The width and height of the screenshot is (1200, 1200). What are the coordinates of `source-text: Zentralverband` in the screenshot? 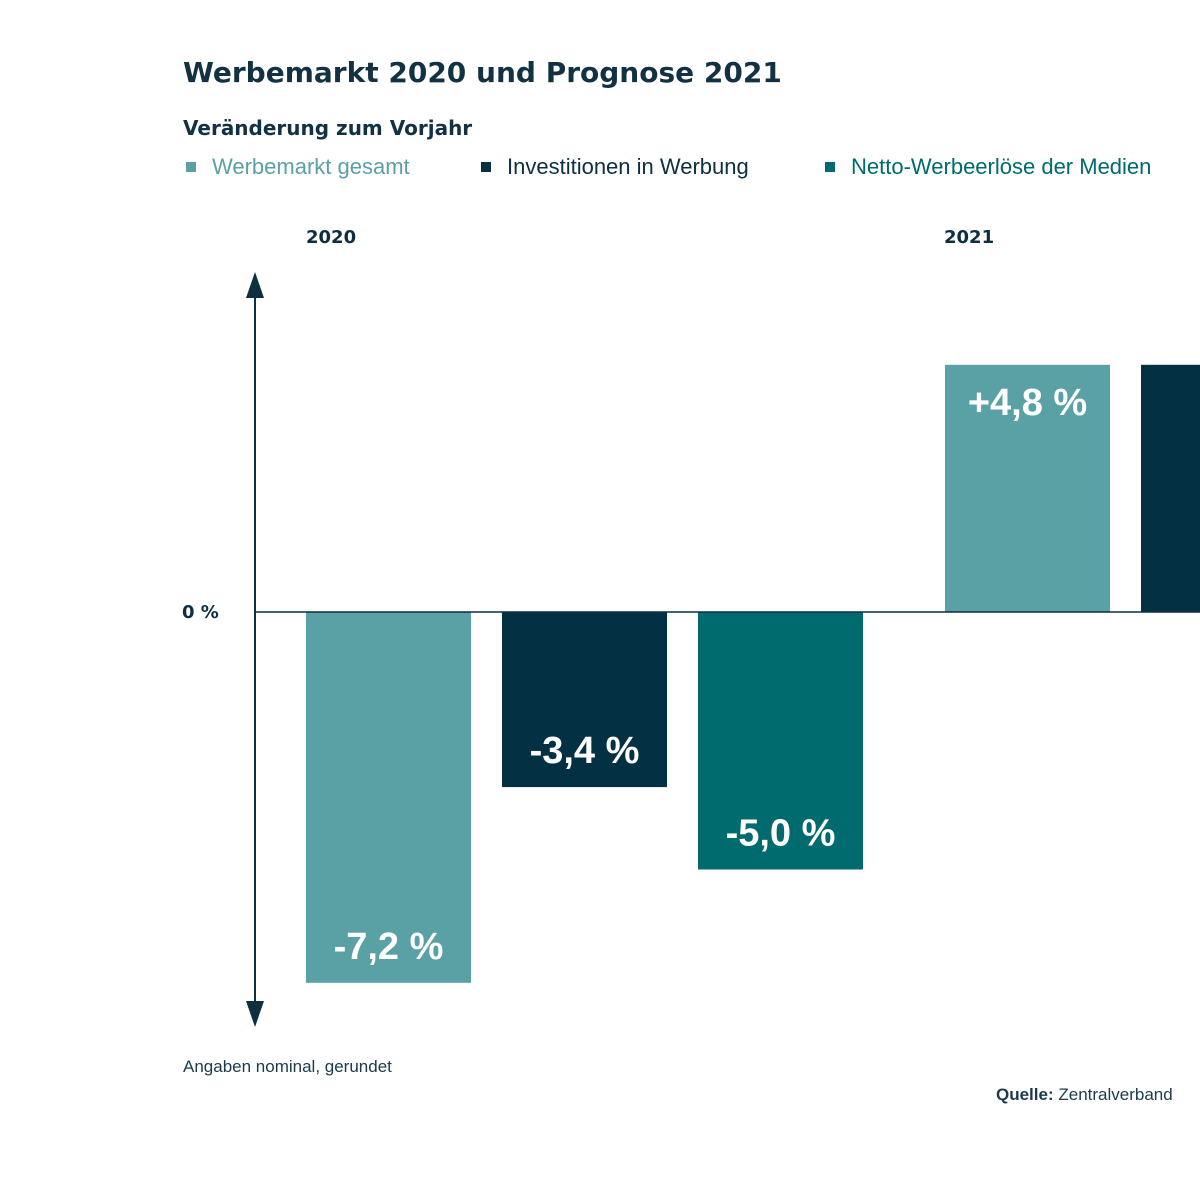 It's located at (1115, 1094).